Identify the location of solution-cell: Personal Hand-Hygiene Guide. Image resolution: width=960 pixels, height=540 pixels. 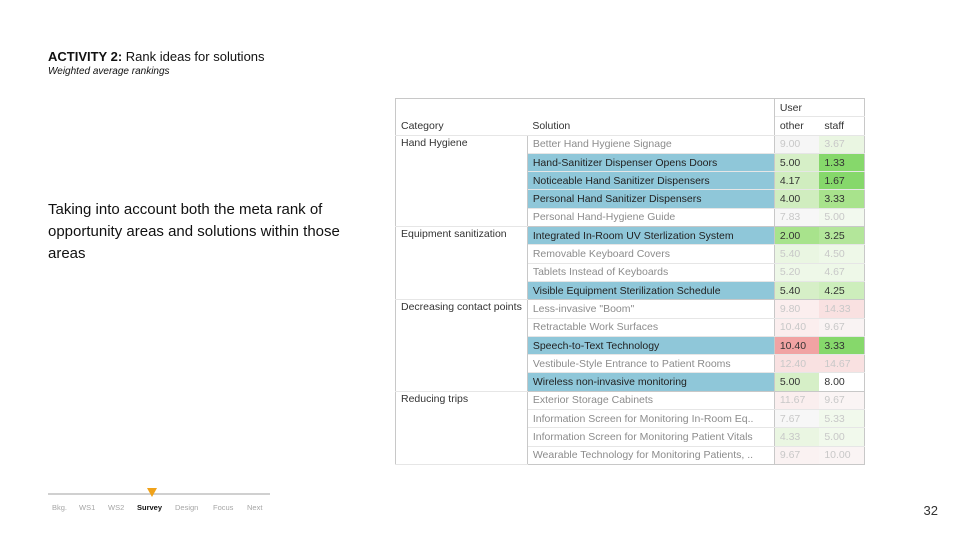
(651, 218).